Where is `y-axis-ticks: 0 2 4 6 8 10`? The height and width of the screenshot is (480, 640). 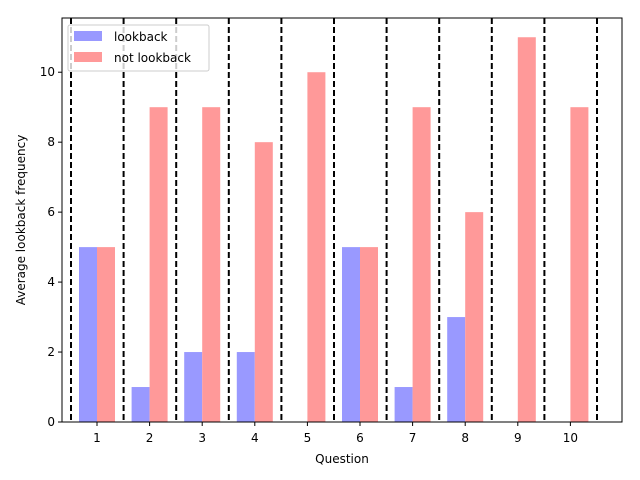 y-axis-ticks: 0 2 4 6 8 10 is located at coordinates (51, 247).